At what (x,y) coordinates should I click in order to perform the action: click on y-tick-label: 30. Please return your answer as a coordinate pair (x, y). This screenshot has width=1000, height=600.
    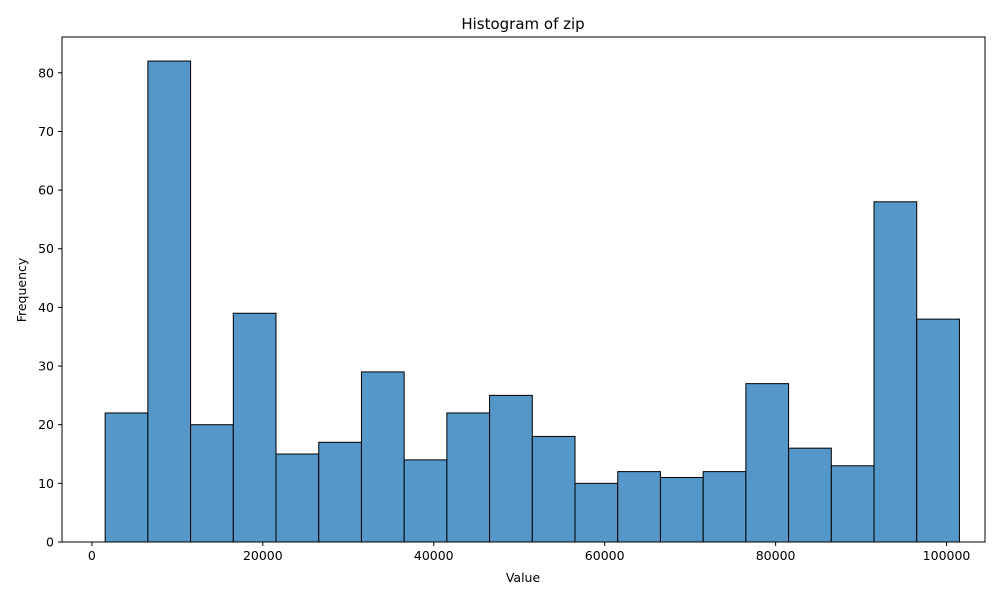
    Looking at the image, I should click on (46, 366).